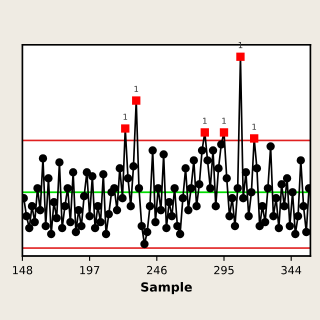 The height and width of the screenshot is (320, 320). I want to click on x-tick-label: 295, so click(224, 270).